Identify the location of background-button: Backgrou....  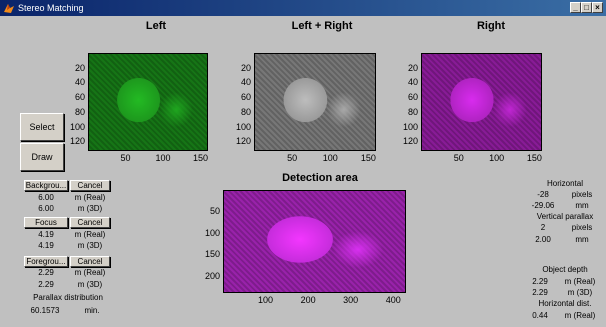
(46, 185).